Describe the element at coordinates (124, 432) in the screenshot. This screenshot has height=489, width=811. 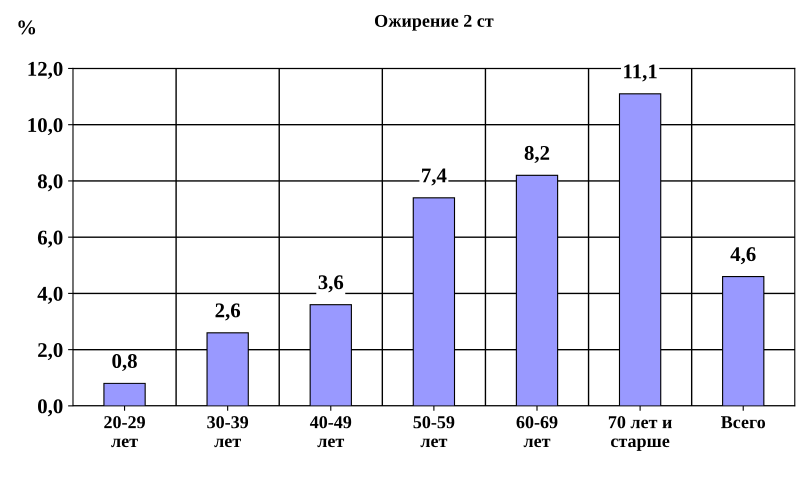
I see `x-tick-label: 20-29 лет` at that location.